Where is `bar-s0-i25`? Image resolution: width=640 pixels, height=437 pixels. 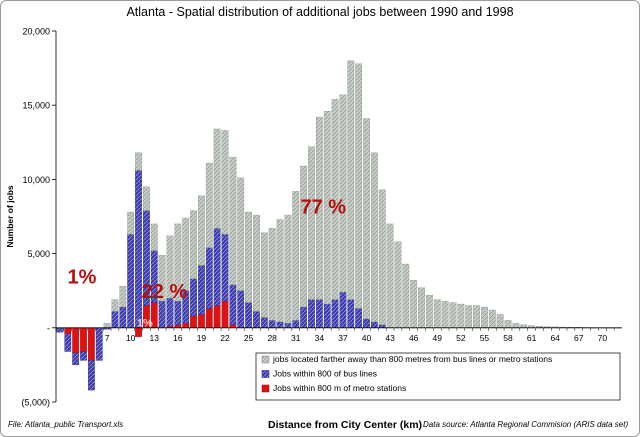
bar-s0-i25 is located at coordinates (256, 263).